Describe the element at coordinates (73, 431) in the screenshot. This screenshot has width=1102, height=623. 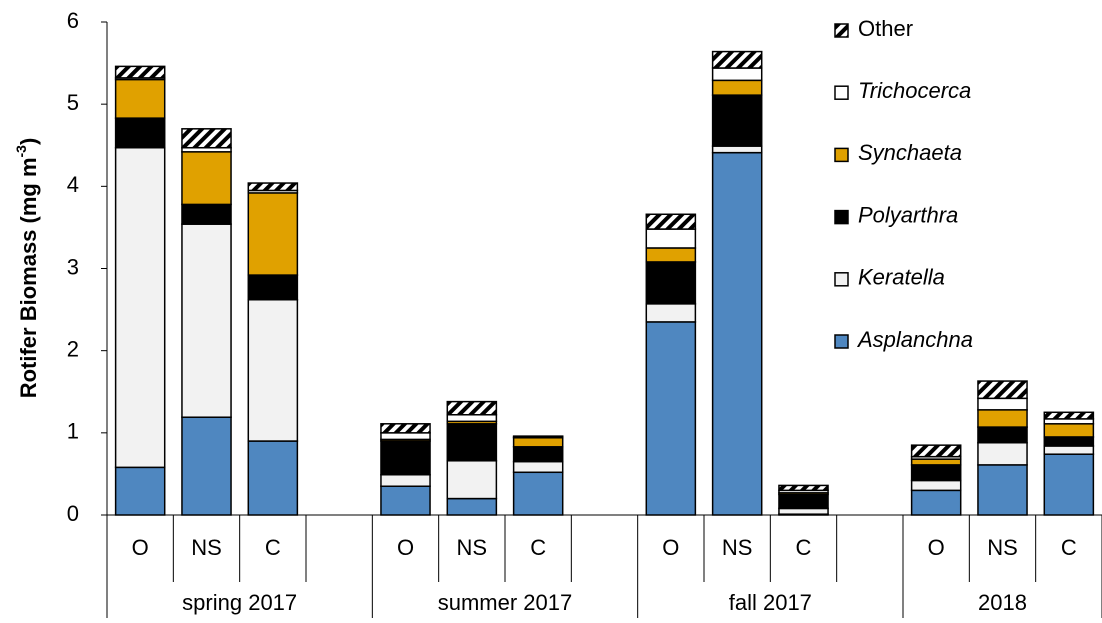
I see `y-tick-label: 1` at that location.